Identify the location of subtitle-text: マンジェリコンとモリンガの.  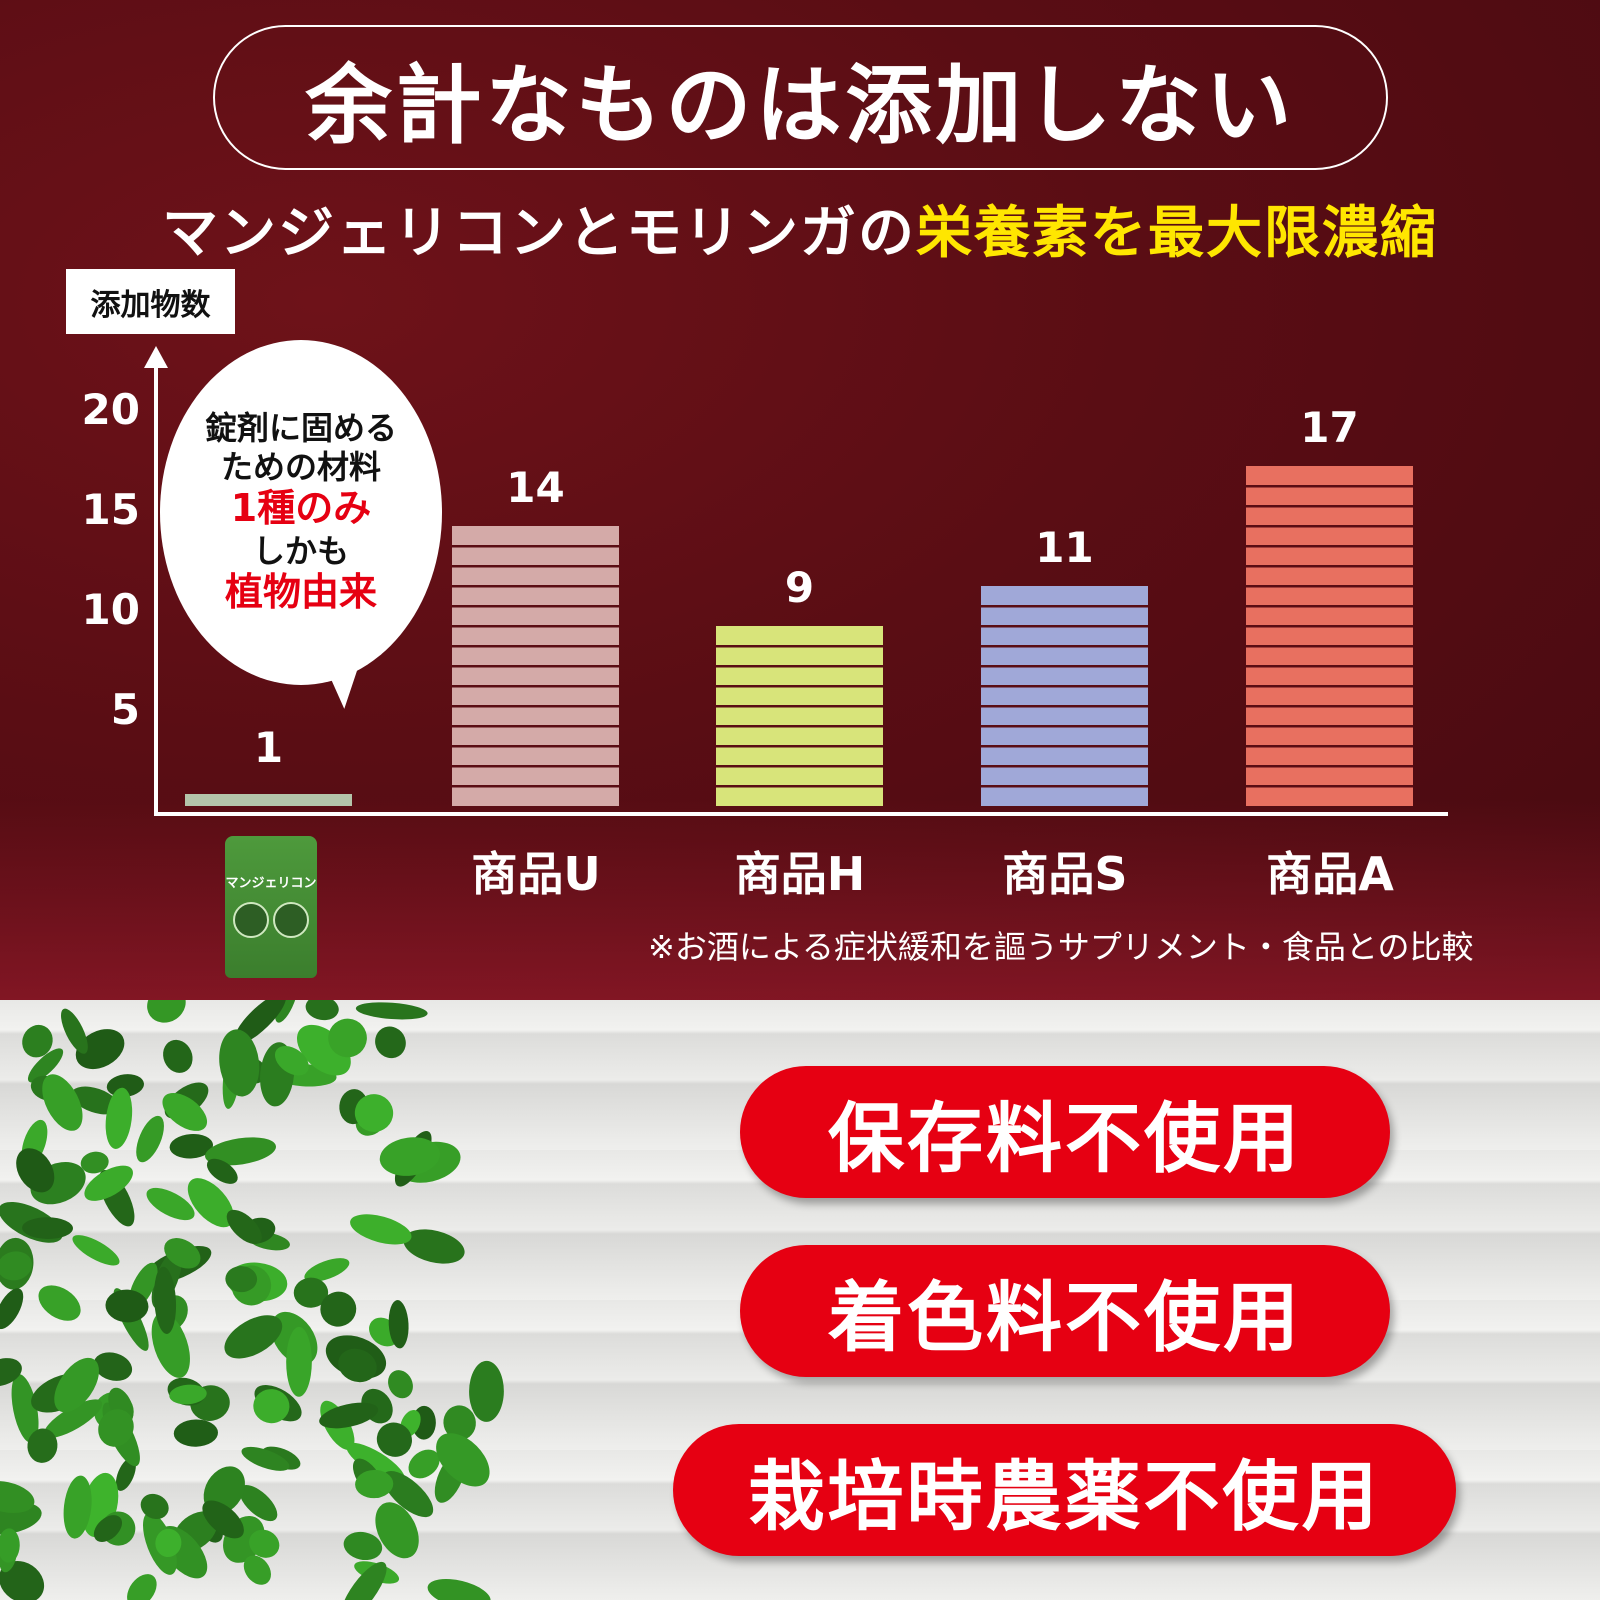
(539, 233).